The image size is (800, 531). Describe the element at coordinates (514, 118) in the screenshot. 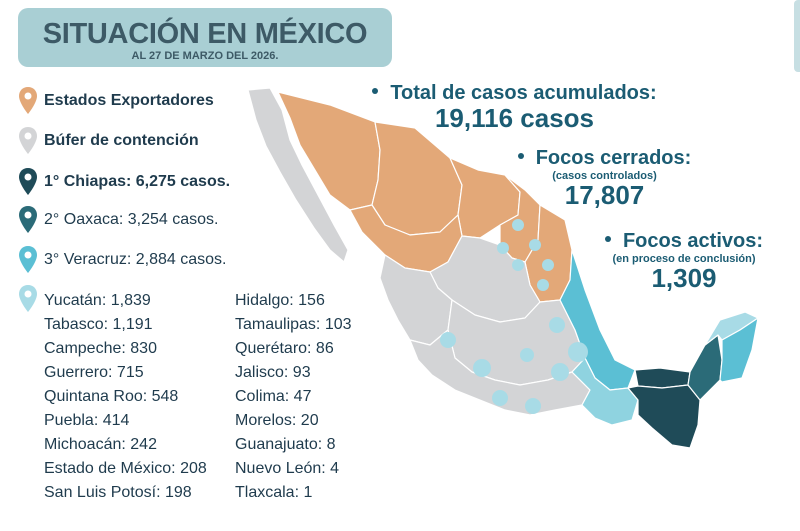

I see `stat-total-value: 19,116 casos` at that location.